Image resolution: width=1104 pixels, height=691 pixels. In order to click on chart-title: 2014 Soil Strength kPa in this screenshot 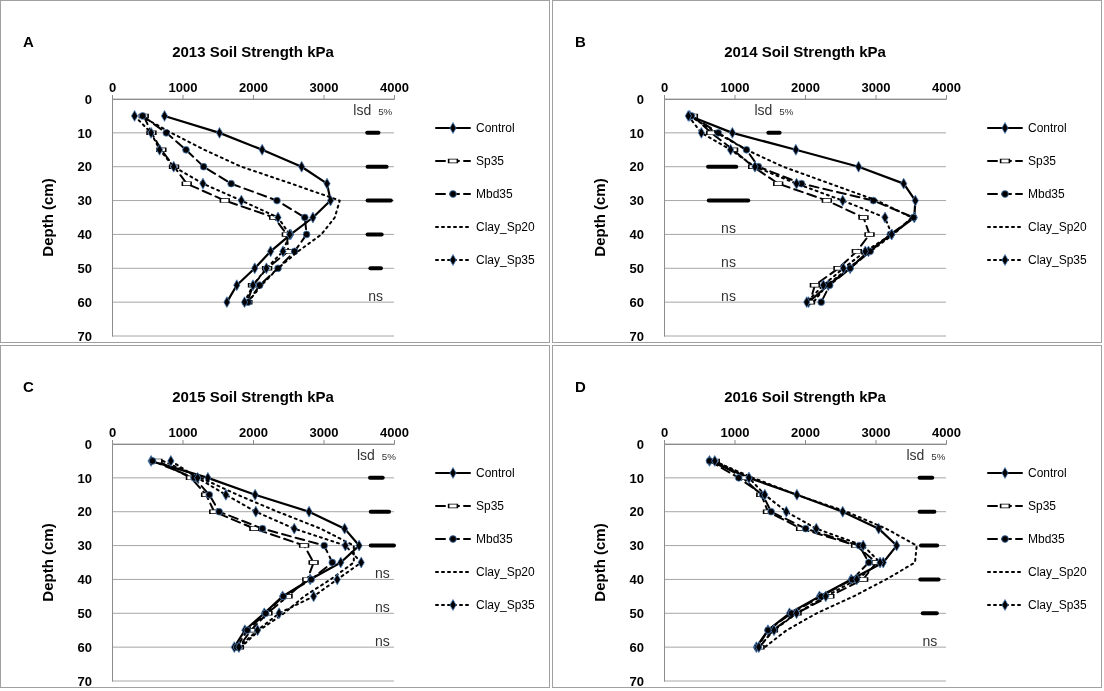, I will do `click(805, 51)`.